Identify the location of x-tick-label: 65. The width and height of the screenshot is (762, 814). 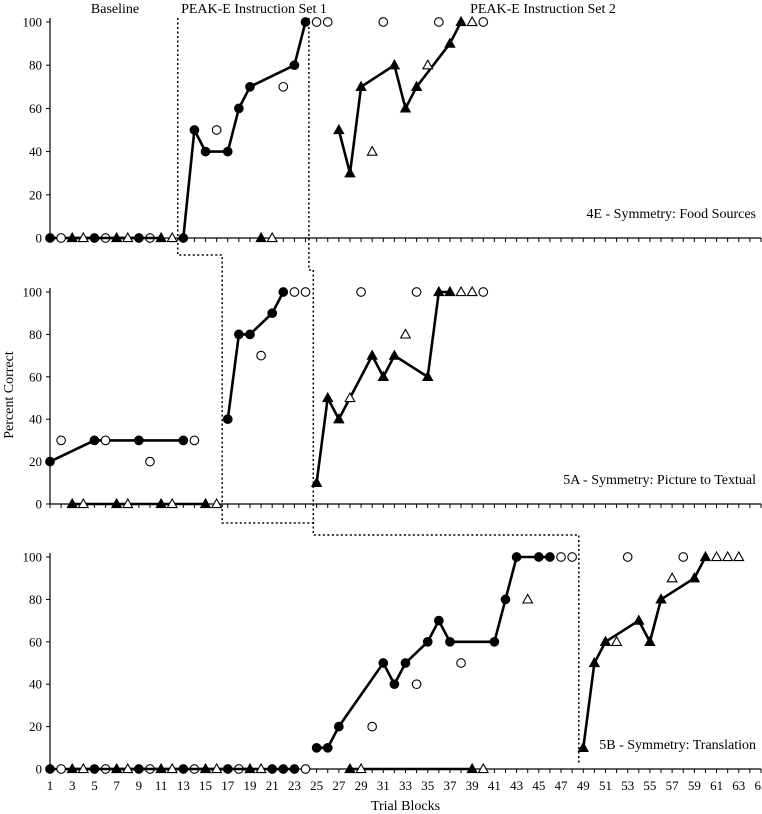
(758, 785).